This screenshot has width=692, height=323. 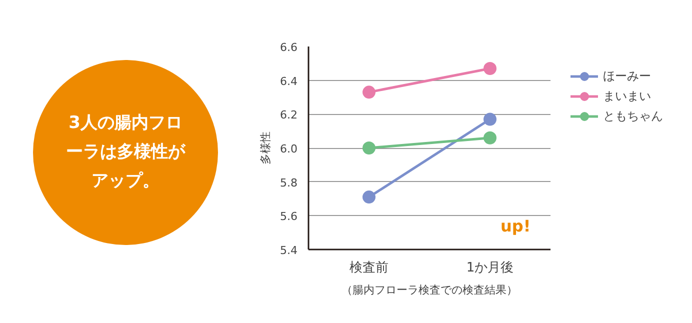 What do you see at coordinates (289, 47) in the screenshot?
I see `y-tick-label: 6.6` at bounding box center [289, 47].